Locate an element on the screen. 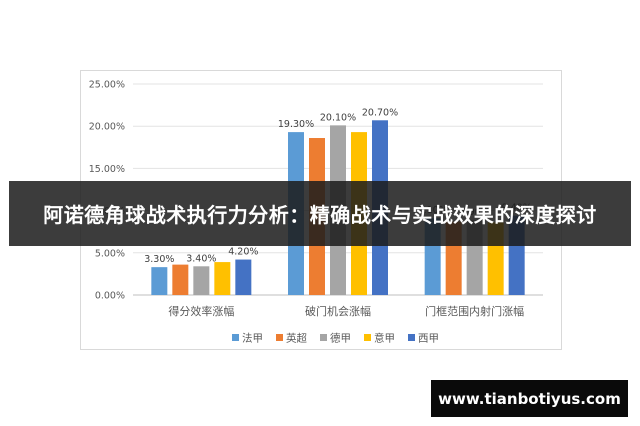 This screenshot has width=640, height=426. data-label: 19.30% is located at coordinates (296, 124).